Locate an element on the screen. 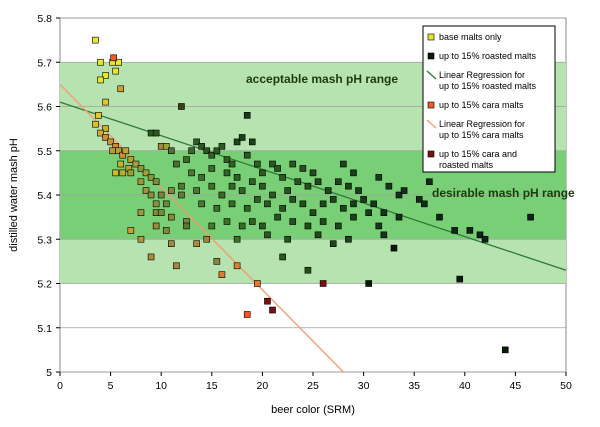 This screenshot has width=600, height=427. x-tick-label: 0 is located at coordinates (60, 386).